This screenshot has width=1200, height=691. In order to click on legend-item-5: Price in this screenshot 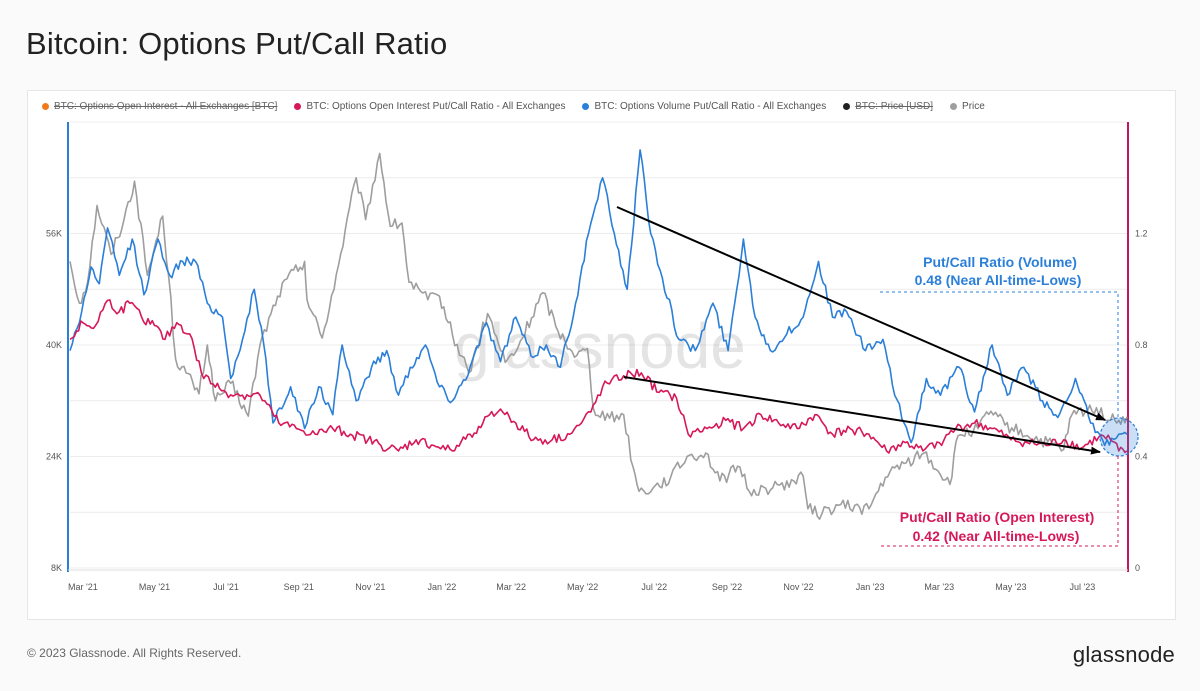, I will do `click(967, 106)`.